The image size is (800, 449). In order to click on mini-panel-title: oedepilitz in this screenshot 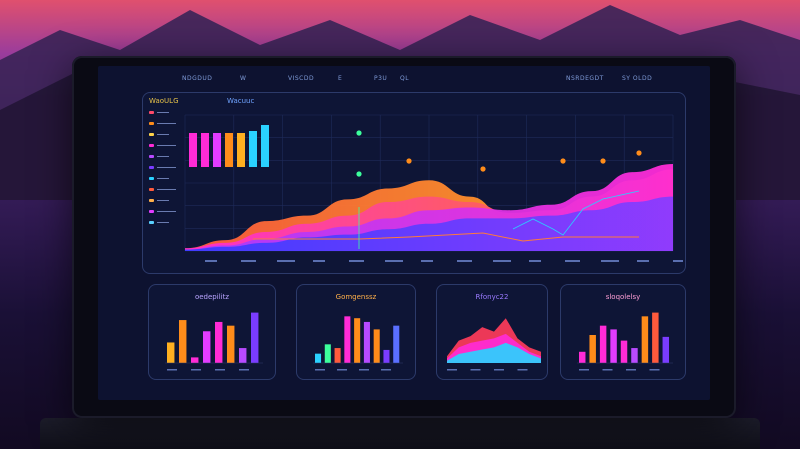, I will do `click(212, 297)`.